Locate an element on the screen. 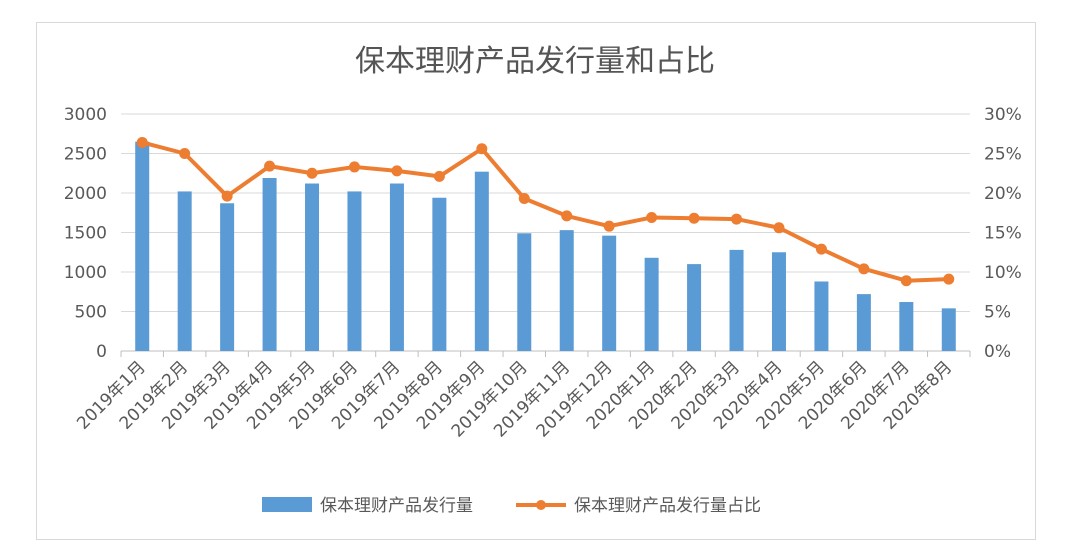 The width and height of the screenshot is (1074, 544). y-axis-right: 30% 25% 20% 15% 10% 5% 0% is located at coordinates (1003, 233).